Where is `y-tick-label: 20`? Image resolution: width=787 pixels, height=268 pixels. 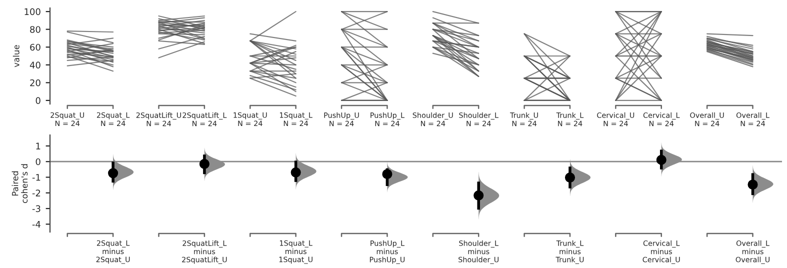 y-tick-label: 20 is located at coordinates (35, 82).